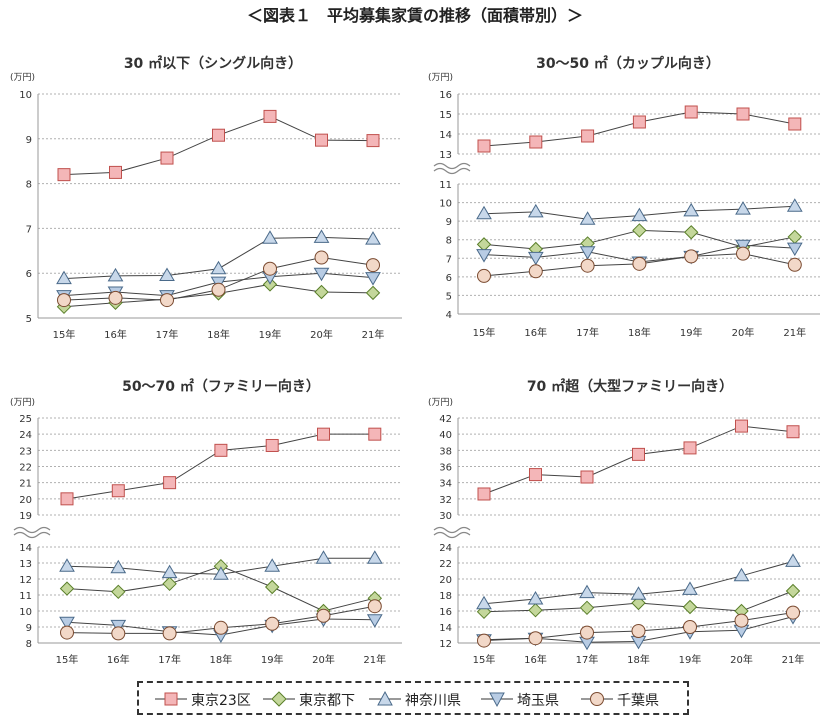  What do you see at coordinates (445, 484) in the screenshot?
I see `y-tick-label: 34` at bounding box center [445, 484].